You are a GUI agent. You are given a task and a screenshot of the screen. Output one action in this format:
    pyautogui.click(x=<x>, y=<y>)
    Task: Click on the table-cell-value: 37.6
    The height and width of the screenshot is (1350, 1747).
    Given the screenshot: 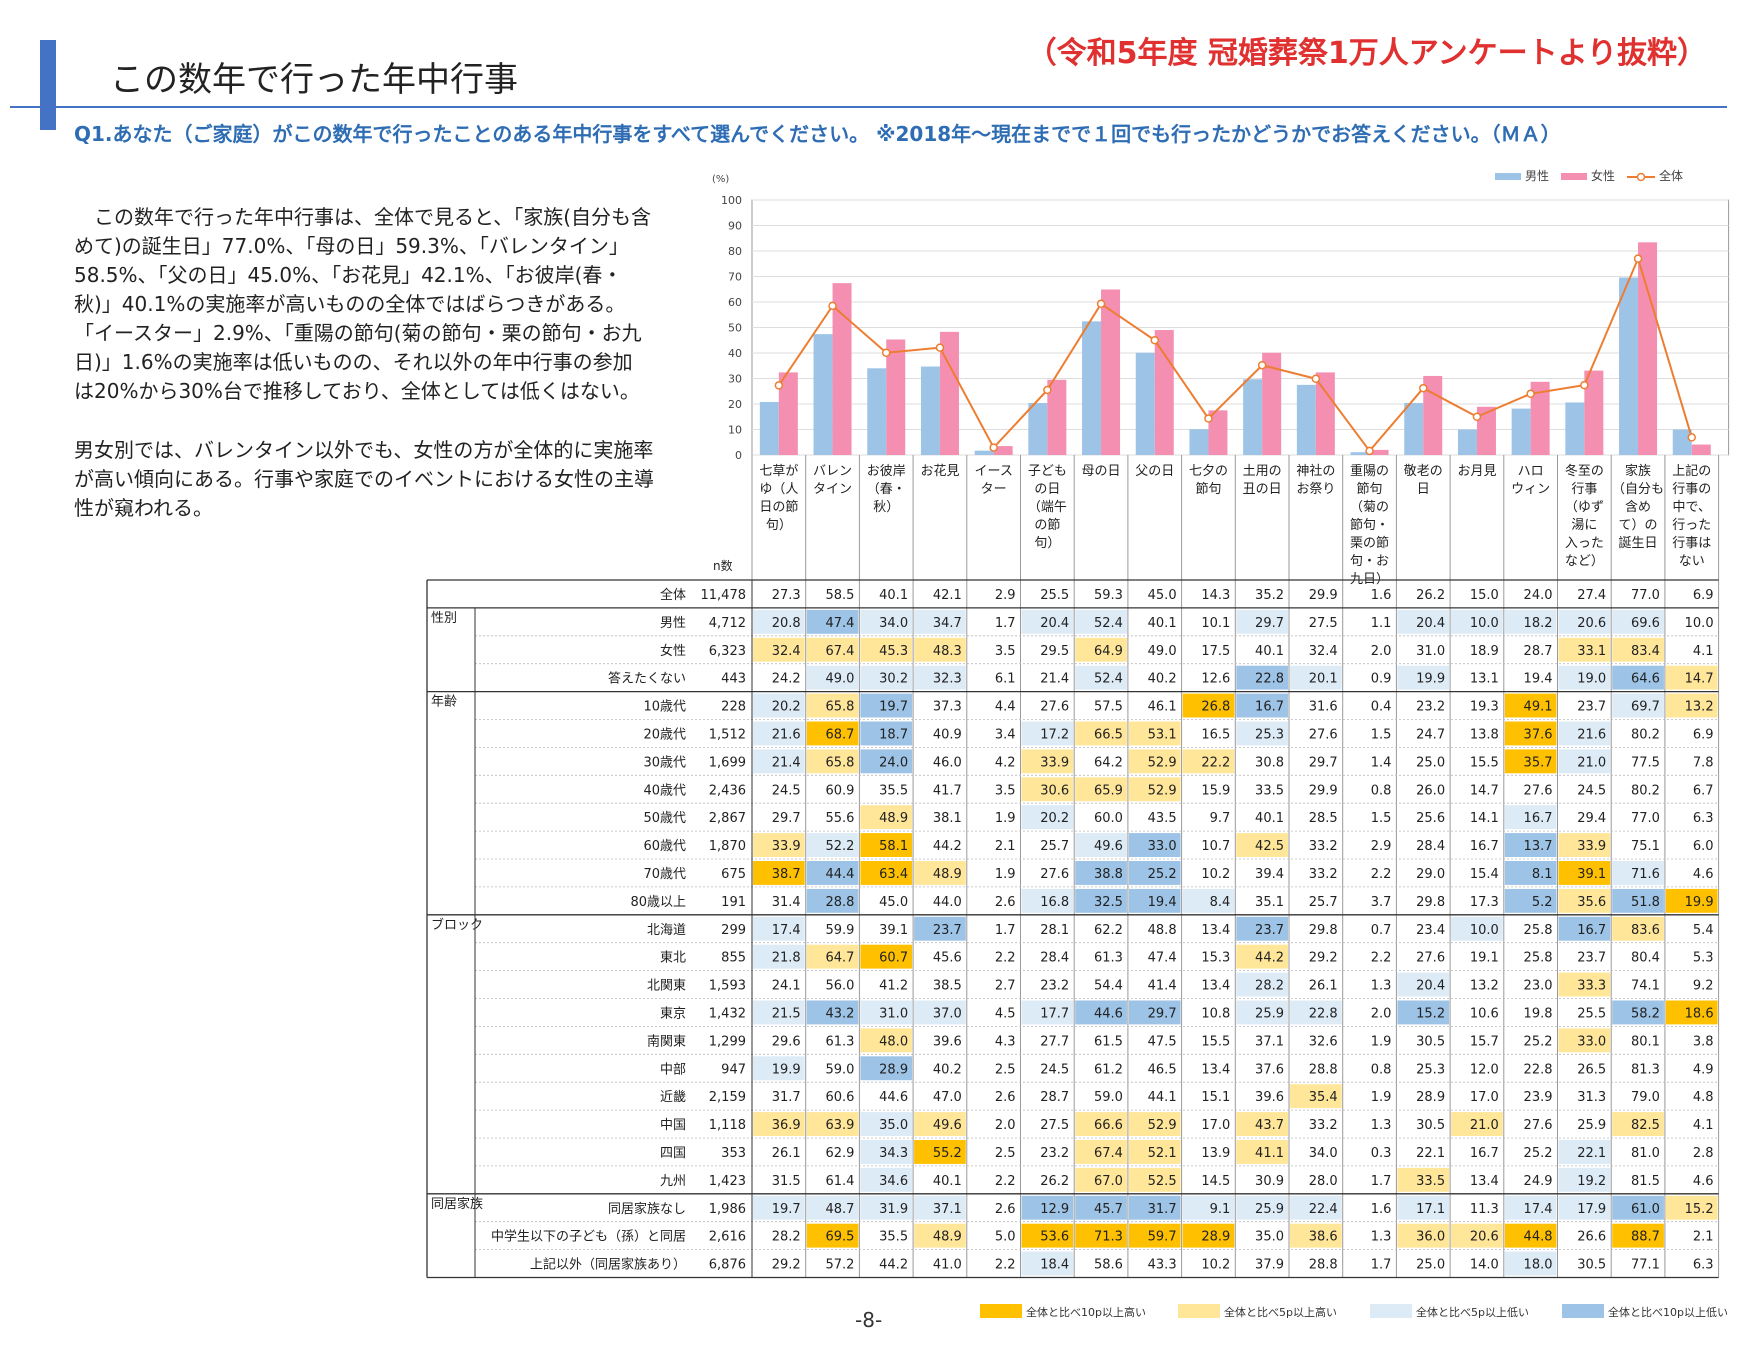 What is the action you would take?
    pyautogui.click(x=1538, y=734)
    